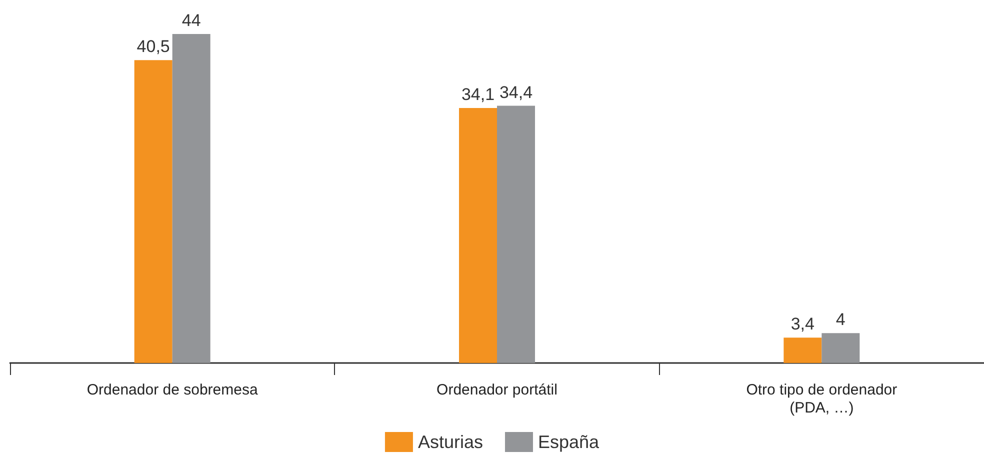 The width and height of the screenshot is (984, 457). What do you see at coordinates (802, 324) in the screenshot?
I see `data-label: 3,4` at bounding box center [802, 324].